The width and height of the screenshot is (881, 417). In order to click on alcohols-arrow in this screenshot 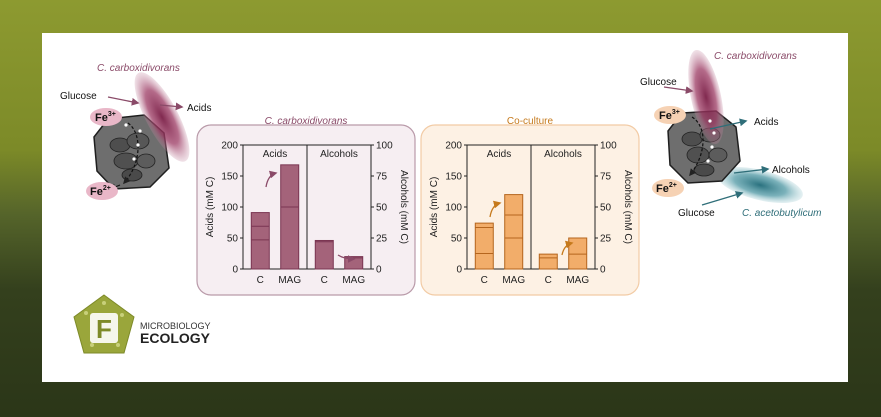, I will do `click(751, 169)`.